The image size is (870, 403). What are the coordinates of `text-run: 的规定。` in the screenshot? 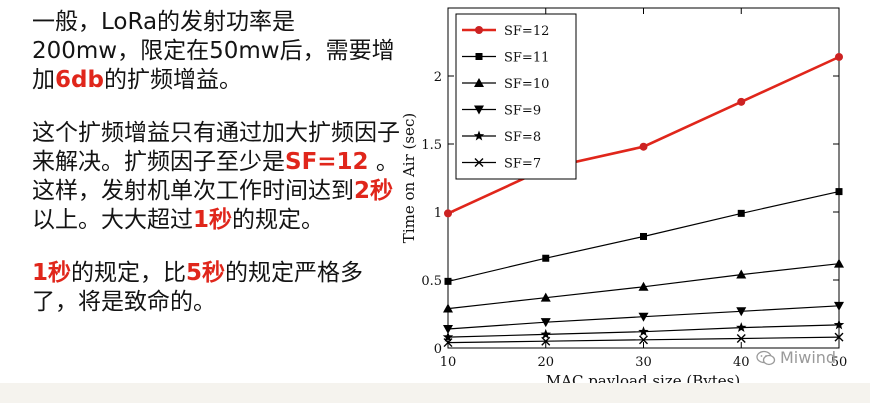 It's located at (278, 220).